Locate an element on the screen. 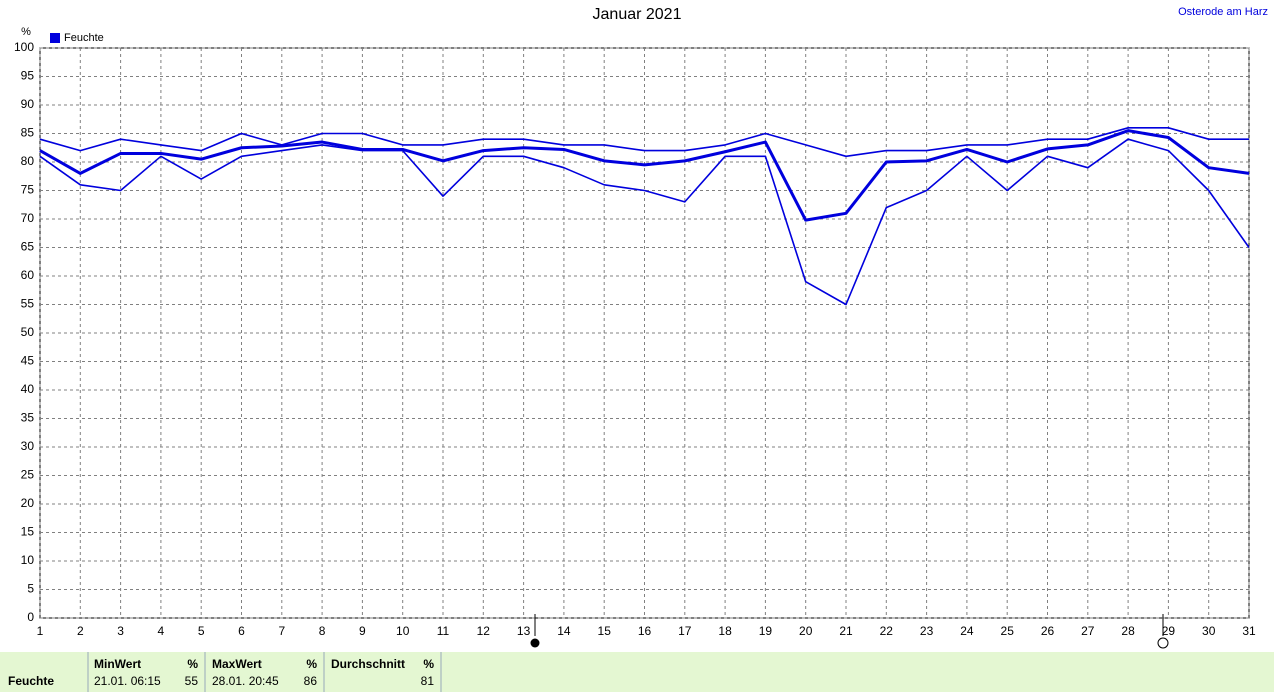 Image resolution: width=1274 pixels, height=692 pixels. x-tick-label: 27 is located at coordinates (1088, 631).